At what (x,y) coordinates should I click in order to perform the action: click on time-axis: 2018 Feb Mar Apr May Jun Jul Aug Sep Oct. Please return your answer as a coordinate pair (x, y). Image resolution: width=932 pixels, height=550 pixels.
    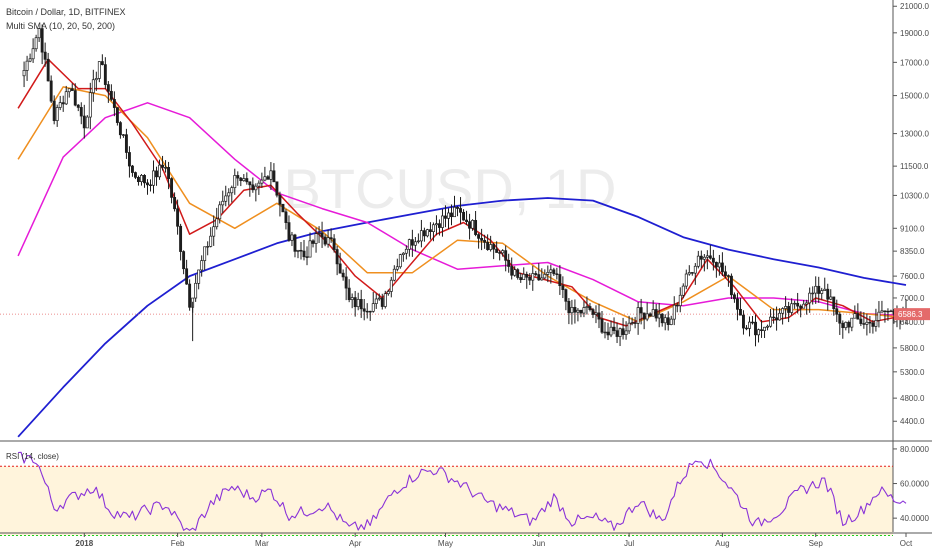
    Looking at the image, I should click on (494, 540).